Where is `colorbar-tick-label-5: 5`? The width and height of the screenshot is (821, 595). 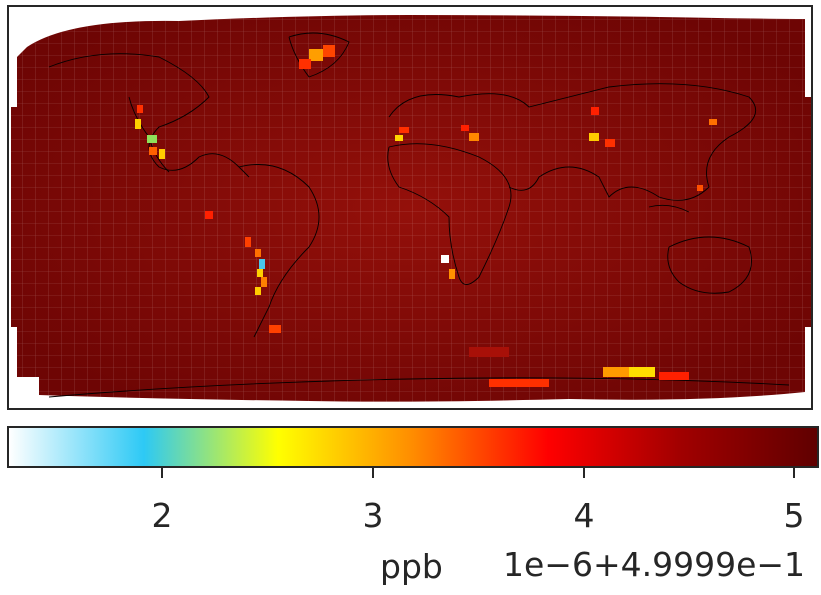 colorbar-tick-label-5: 5 is located at coordinates (794, 515).